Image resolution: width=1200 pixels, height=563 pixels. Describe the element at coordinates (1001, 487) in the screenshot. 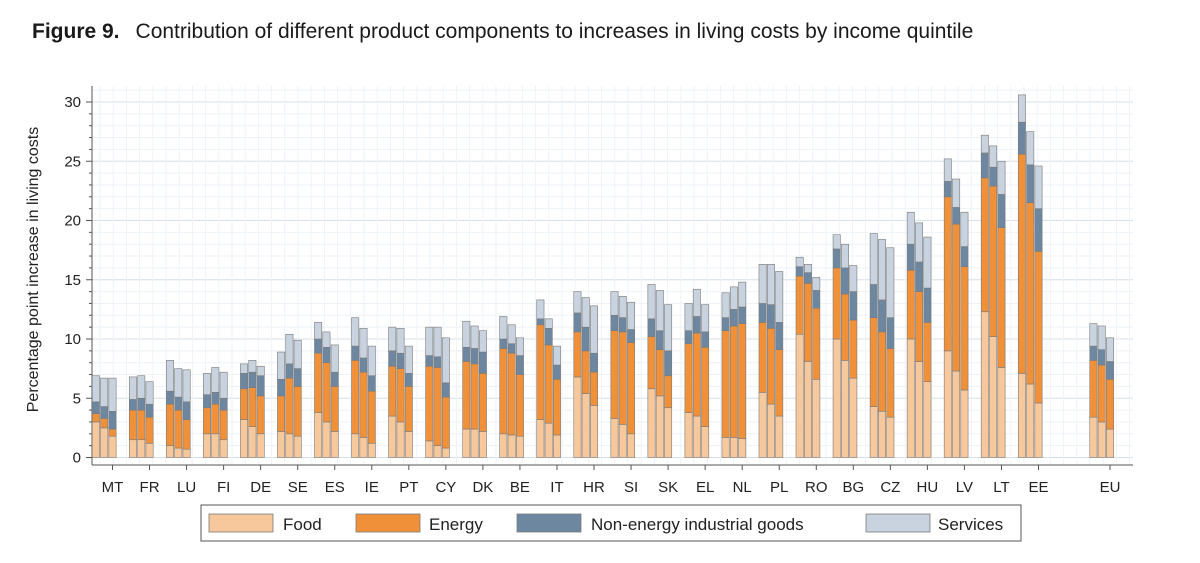

I see `x-tick-label: LT` at that location.